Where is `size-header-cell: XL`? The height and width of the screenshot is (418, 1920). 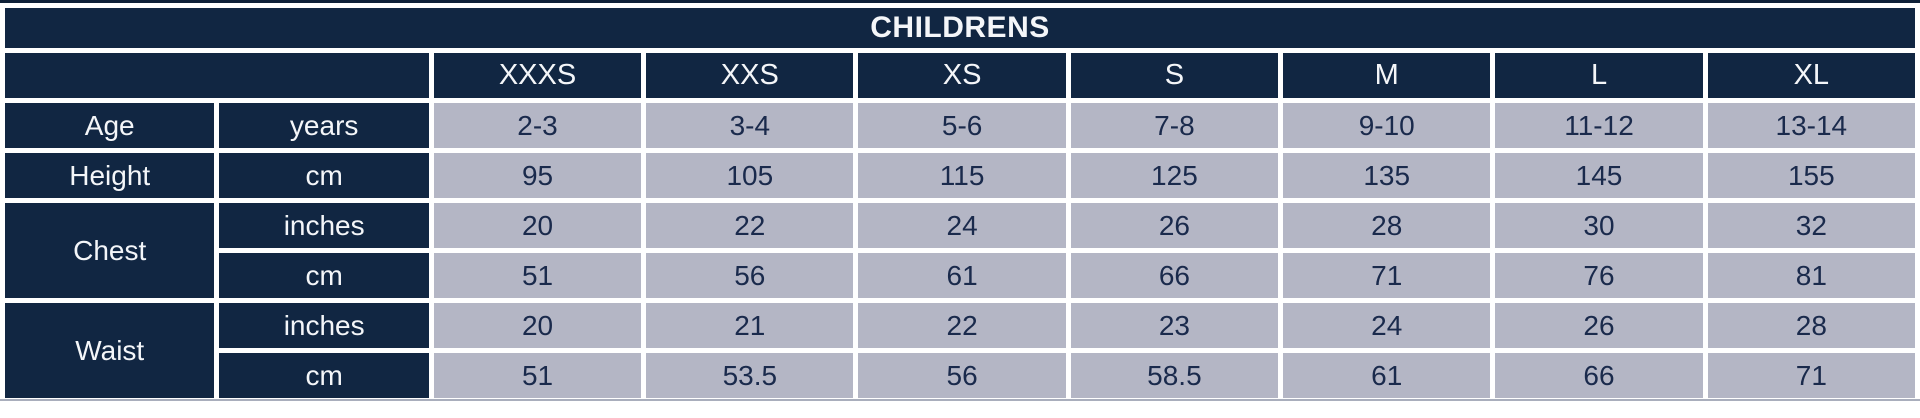 size-header-cell: XL is located at coordinates (1811, 75).